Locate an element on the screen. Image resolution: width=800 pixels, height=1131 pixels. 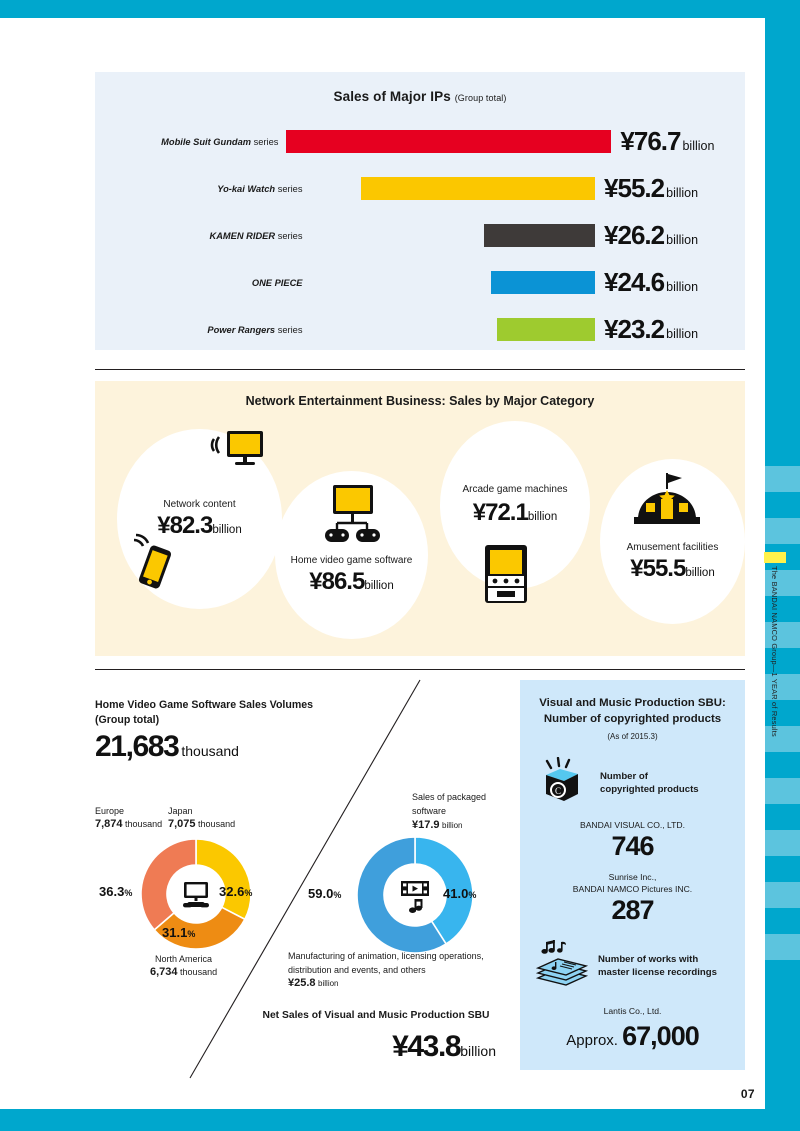
ip-bar-row: ONE PIECE ¥24.6 billion is located at coordinates (420, 282).